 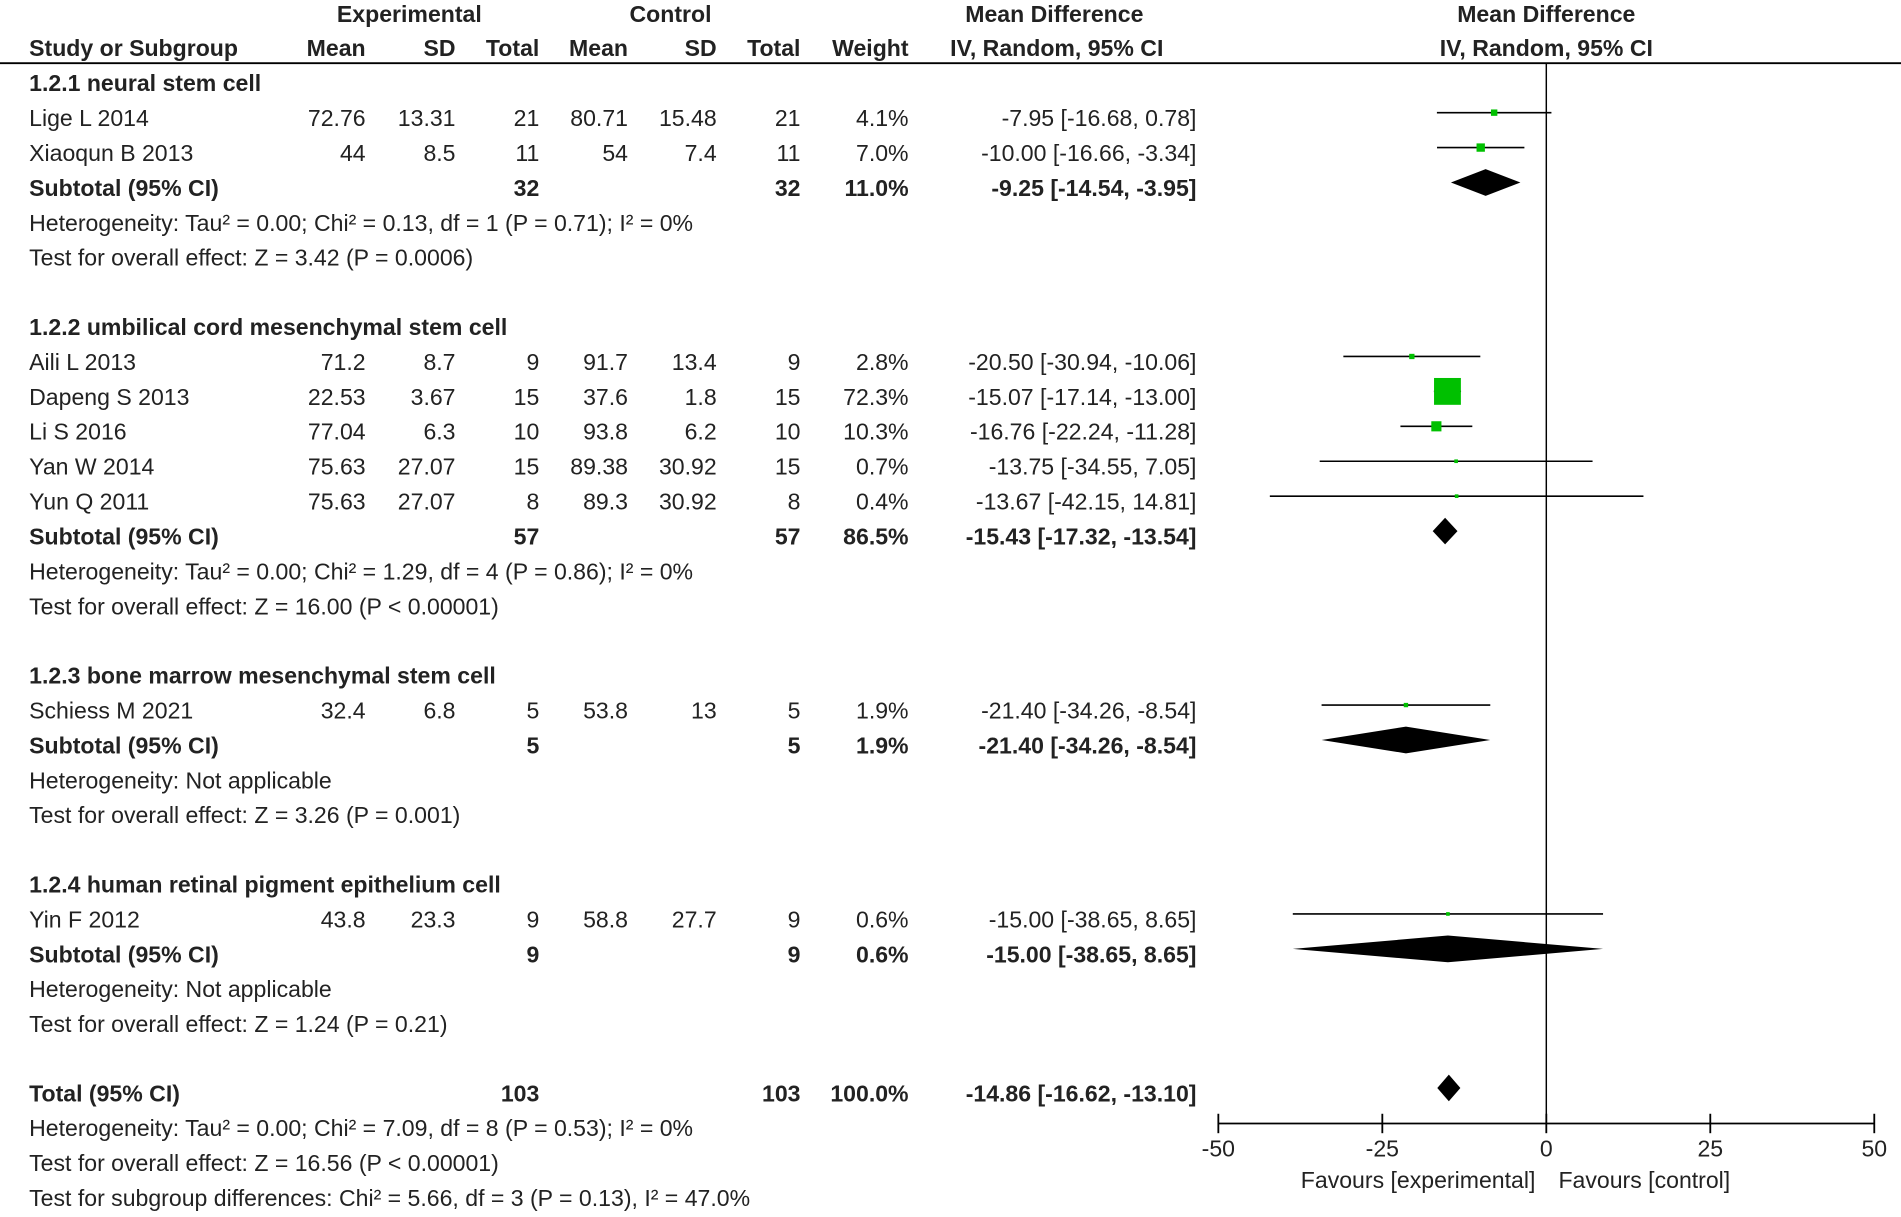 What do you see at coordinates (532, 919) in the screenshot?
I see `study-exp-total: 9` at bounding box center [532, 919].